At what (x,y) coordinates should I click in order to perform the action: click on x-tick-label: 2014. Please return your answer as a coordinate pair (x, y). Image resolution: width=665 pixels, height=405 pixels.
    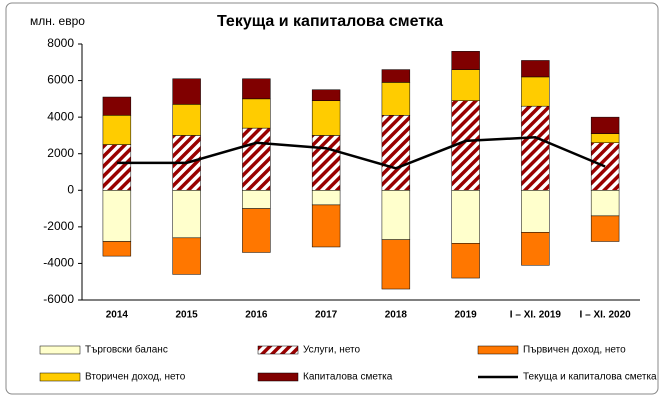
    Looking at the image, I should click on (117, 315).